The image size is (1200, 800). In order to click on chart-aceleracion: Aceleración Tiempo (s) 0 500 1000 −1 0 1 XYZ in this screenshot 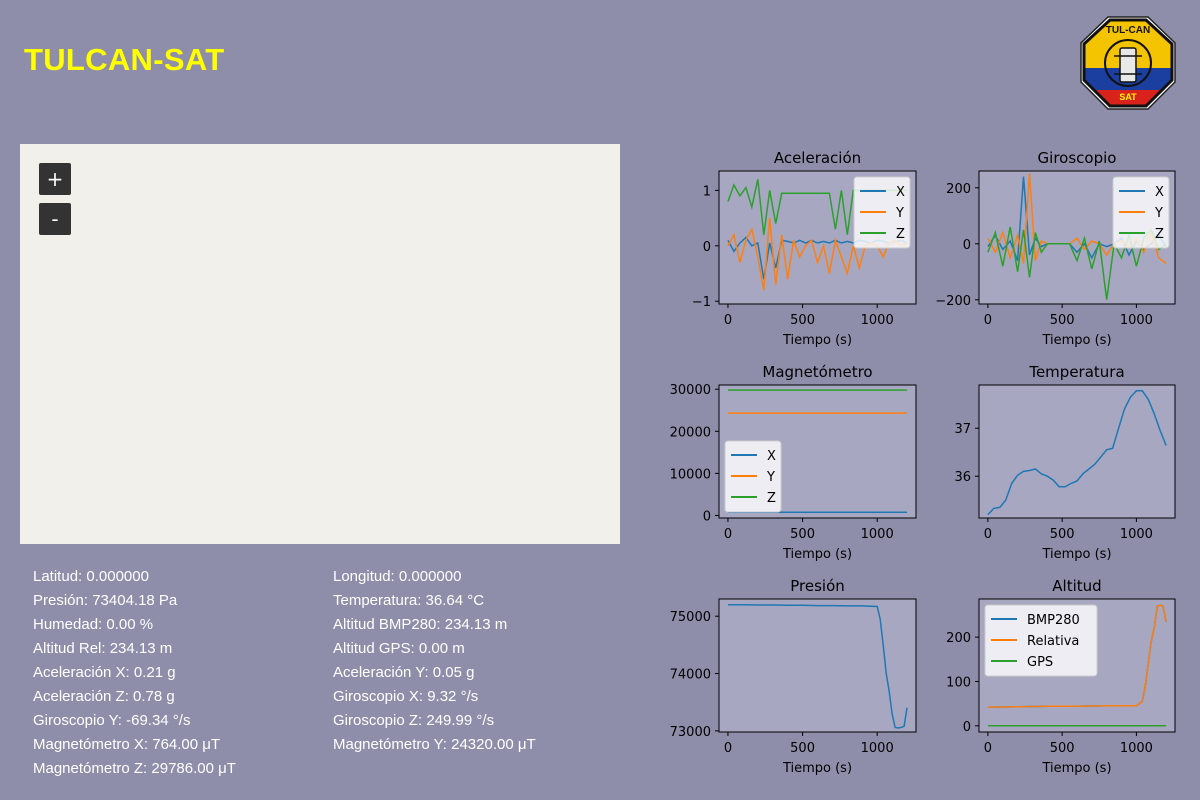, I will do `click(804, 248)`.